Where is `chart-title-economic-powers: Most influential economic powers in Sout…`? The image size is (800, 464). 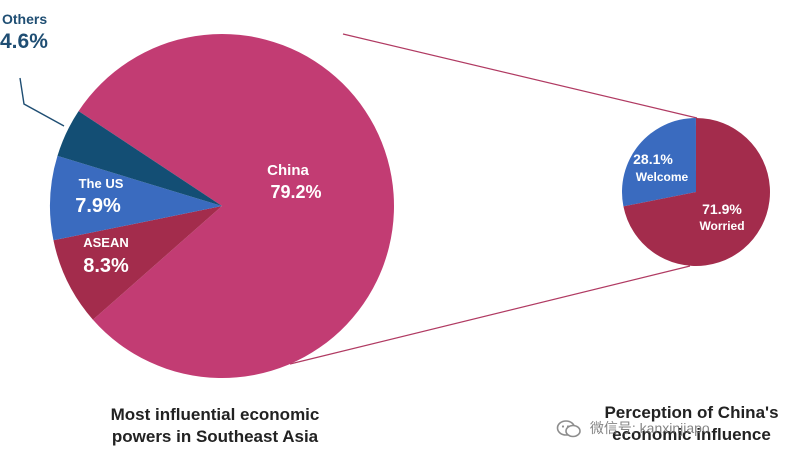
chart-title-economic-powers: Most influential economic powers in Sout… is located at coordinates (215, 426).